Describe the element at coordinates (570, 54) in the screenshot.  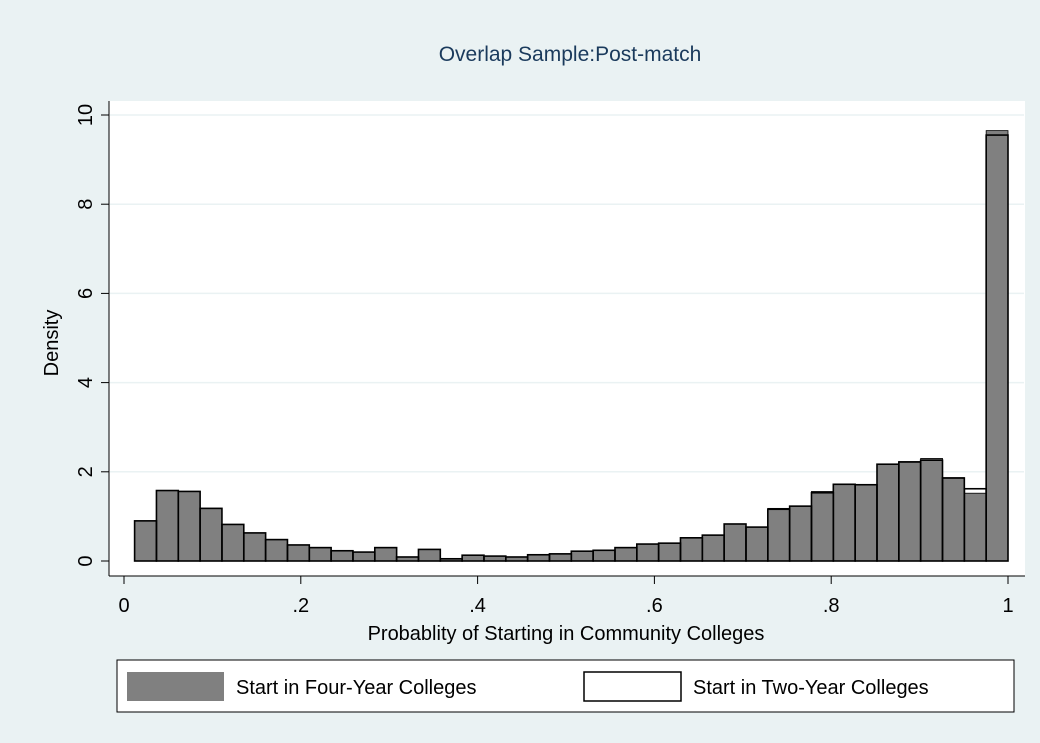
I see `chart-title: Overlap Sample:Post-match` at that location.